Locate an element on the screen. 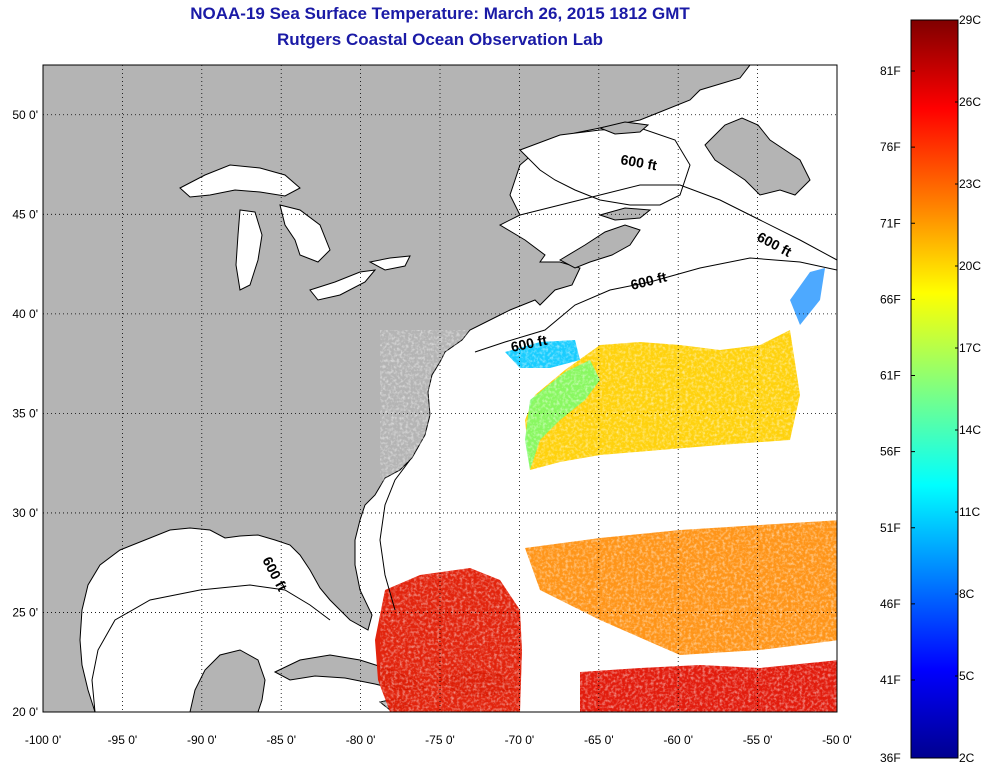 The image size is (984, 770). lat-tick-label: 50 0' is located at coordinates (25, 115).